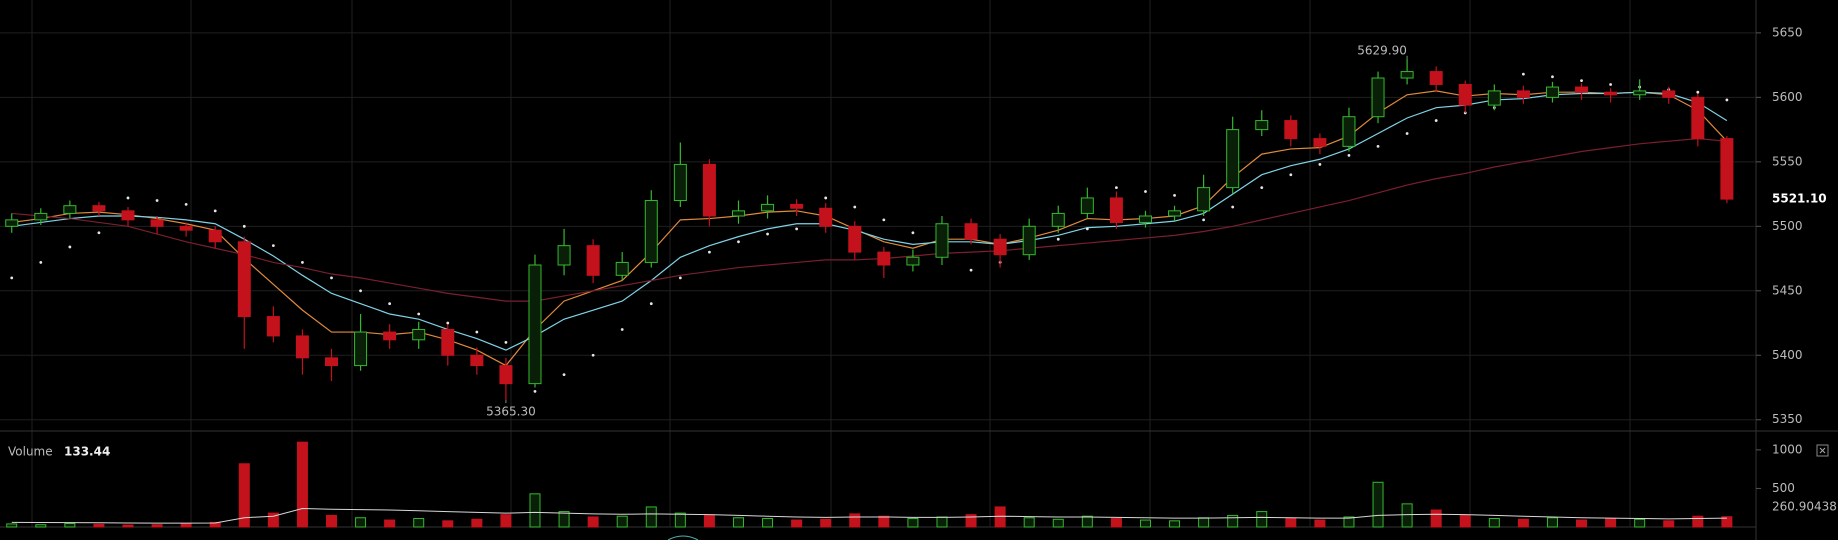 This screenshot has width=1838, height=540. What do you see at coordinates (869, 515) in the screenshot?
I see `volume-average` at bounding box center [869, 515].